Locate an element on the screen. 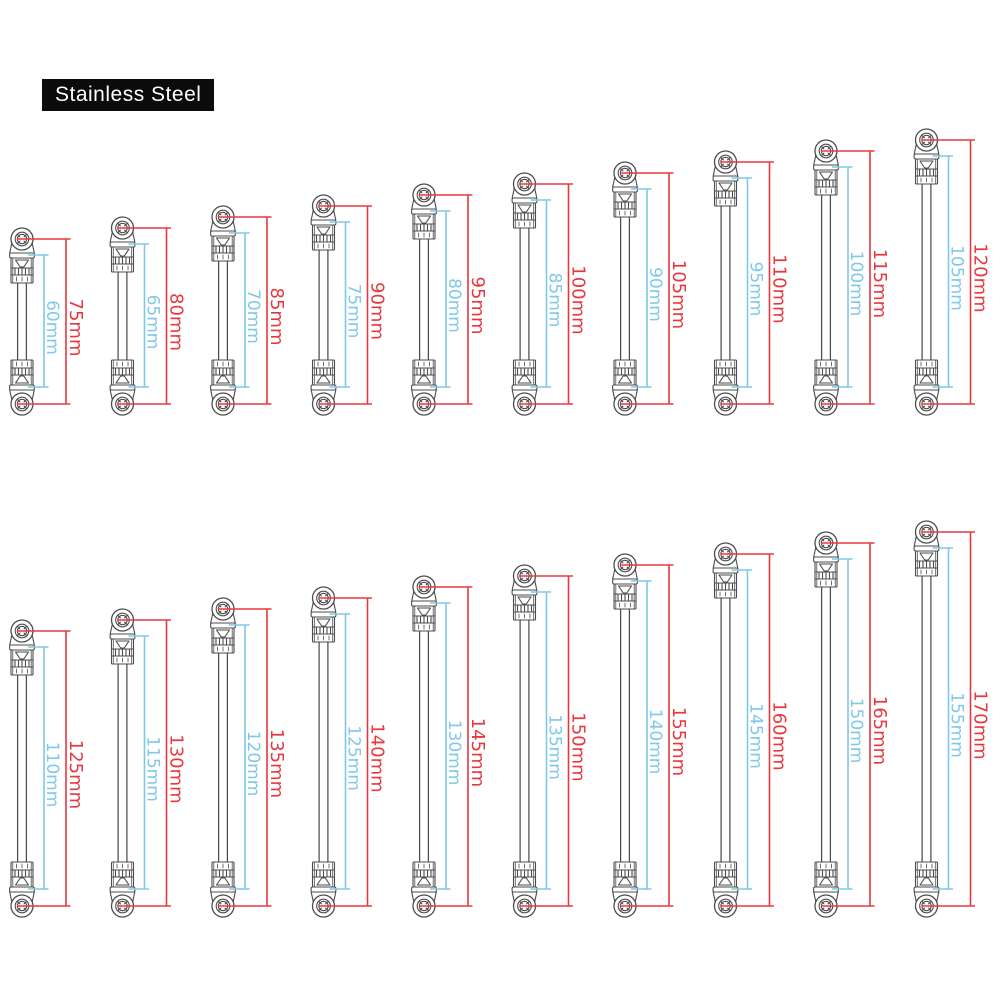 Image resolution: width=1000 pixels, height=1000 pixels. overall-length-label: 100mm is located at coordinates (578, 299).